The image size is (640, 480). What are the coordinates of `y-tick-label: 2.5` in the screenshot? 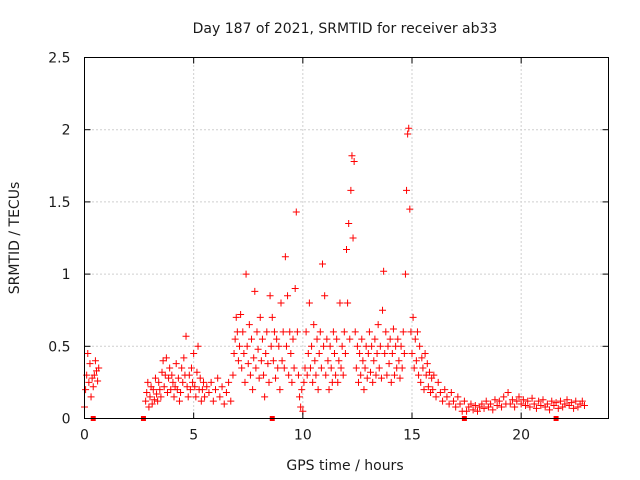 It's located at (59, 59).